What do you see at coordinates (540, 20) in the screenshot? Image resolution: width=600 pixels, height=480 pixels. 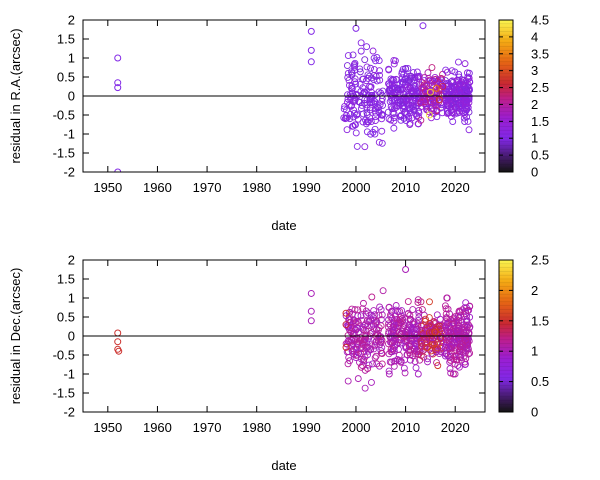 I see `colorbar-tick-label: 4.5` at bounding box center [540, 20].